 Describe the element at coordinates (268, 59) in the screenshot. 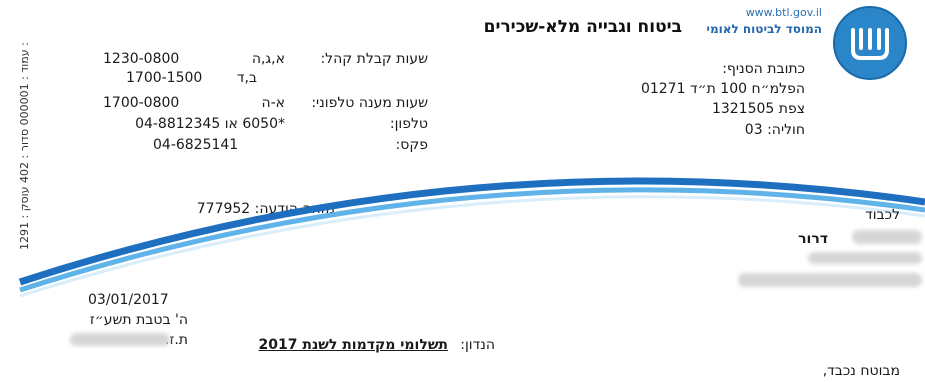

I see `reception-days-1: א,ג,ה` at that location.